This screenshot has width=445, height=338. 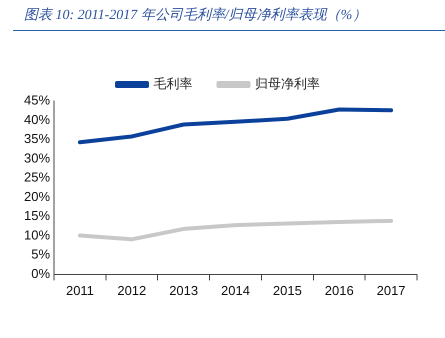 What do you see at coordinates (37, 177) in the screenshot?
I see `y-tick-label: 25%` at bounding box center [37, 177].